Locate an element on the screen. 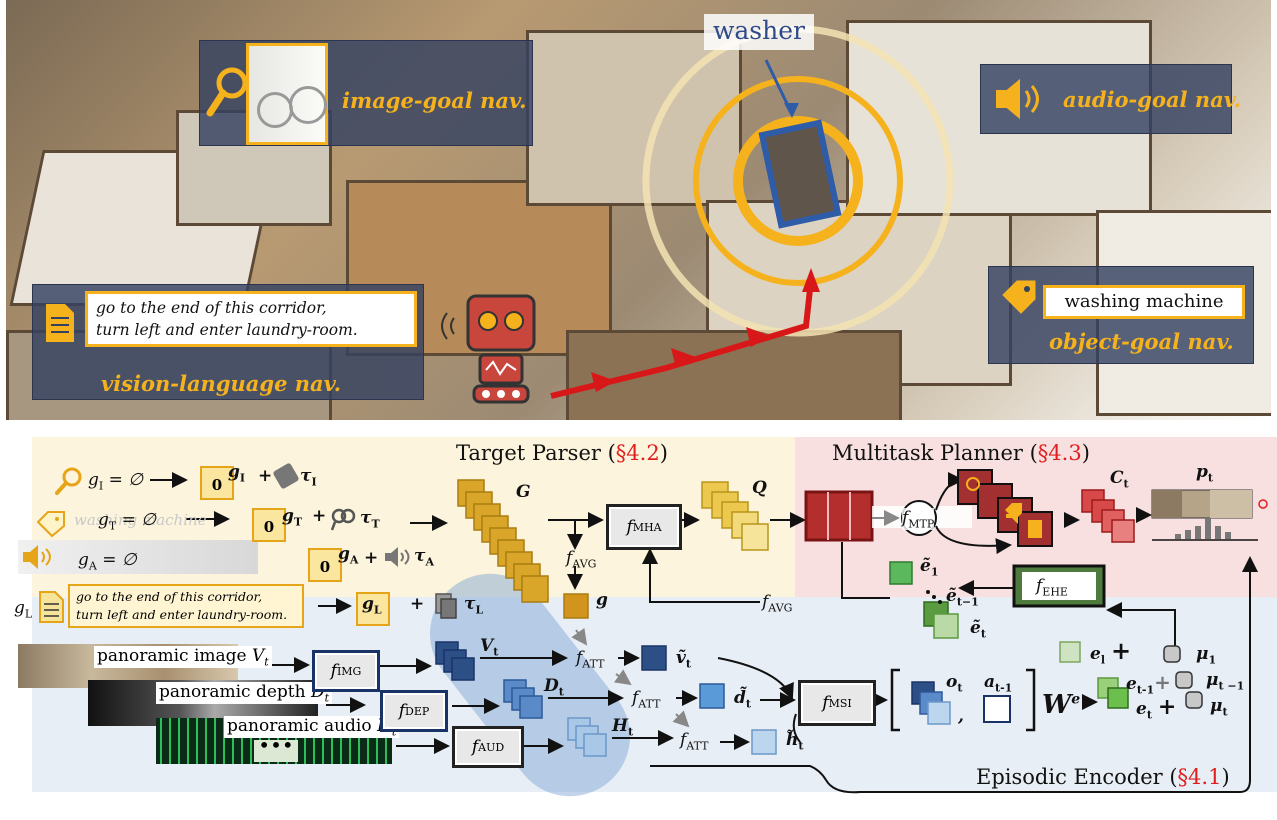 The height and width of the screenshot is (820, 1277). vln-instruction-line1: go to the end of this corridor, is located at coordinates (211, 308).